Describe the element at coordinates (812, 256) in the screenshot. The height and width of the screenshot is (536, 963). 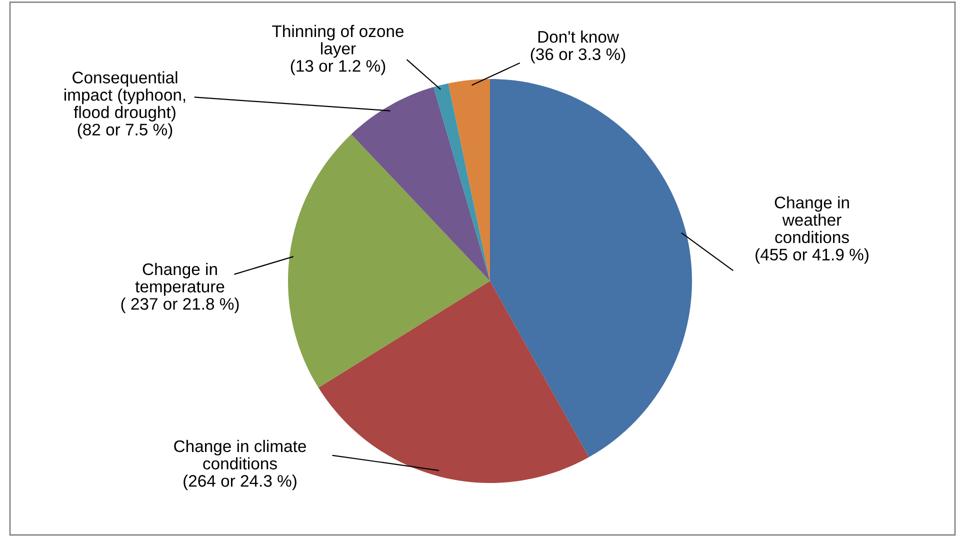
I see `data-label: (455 or 41.9 %)` at that location.